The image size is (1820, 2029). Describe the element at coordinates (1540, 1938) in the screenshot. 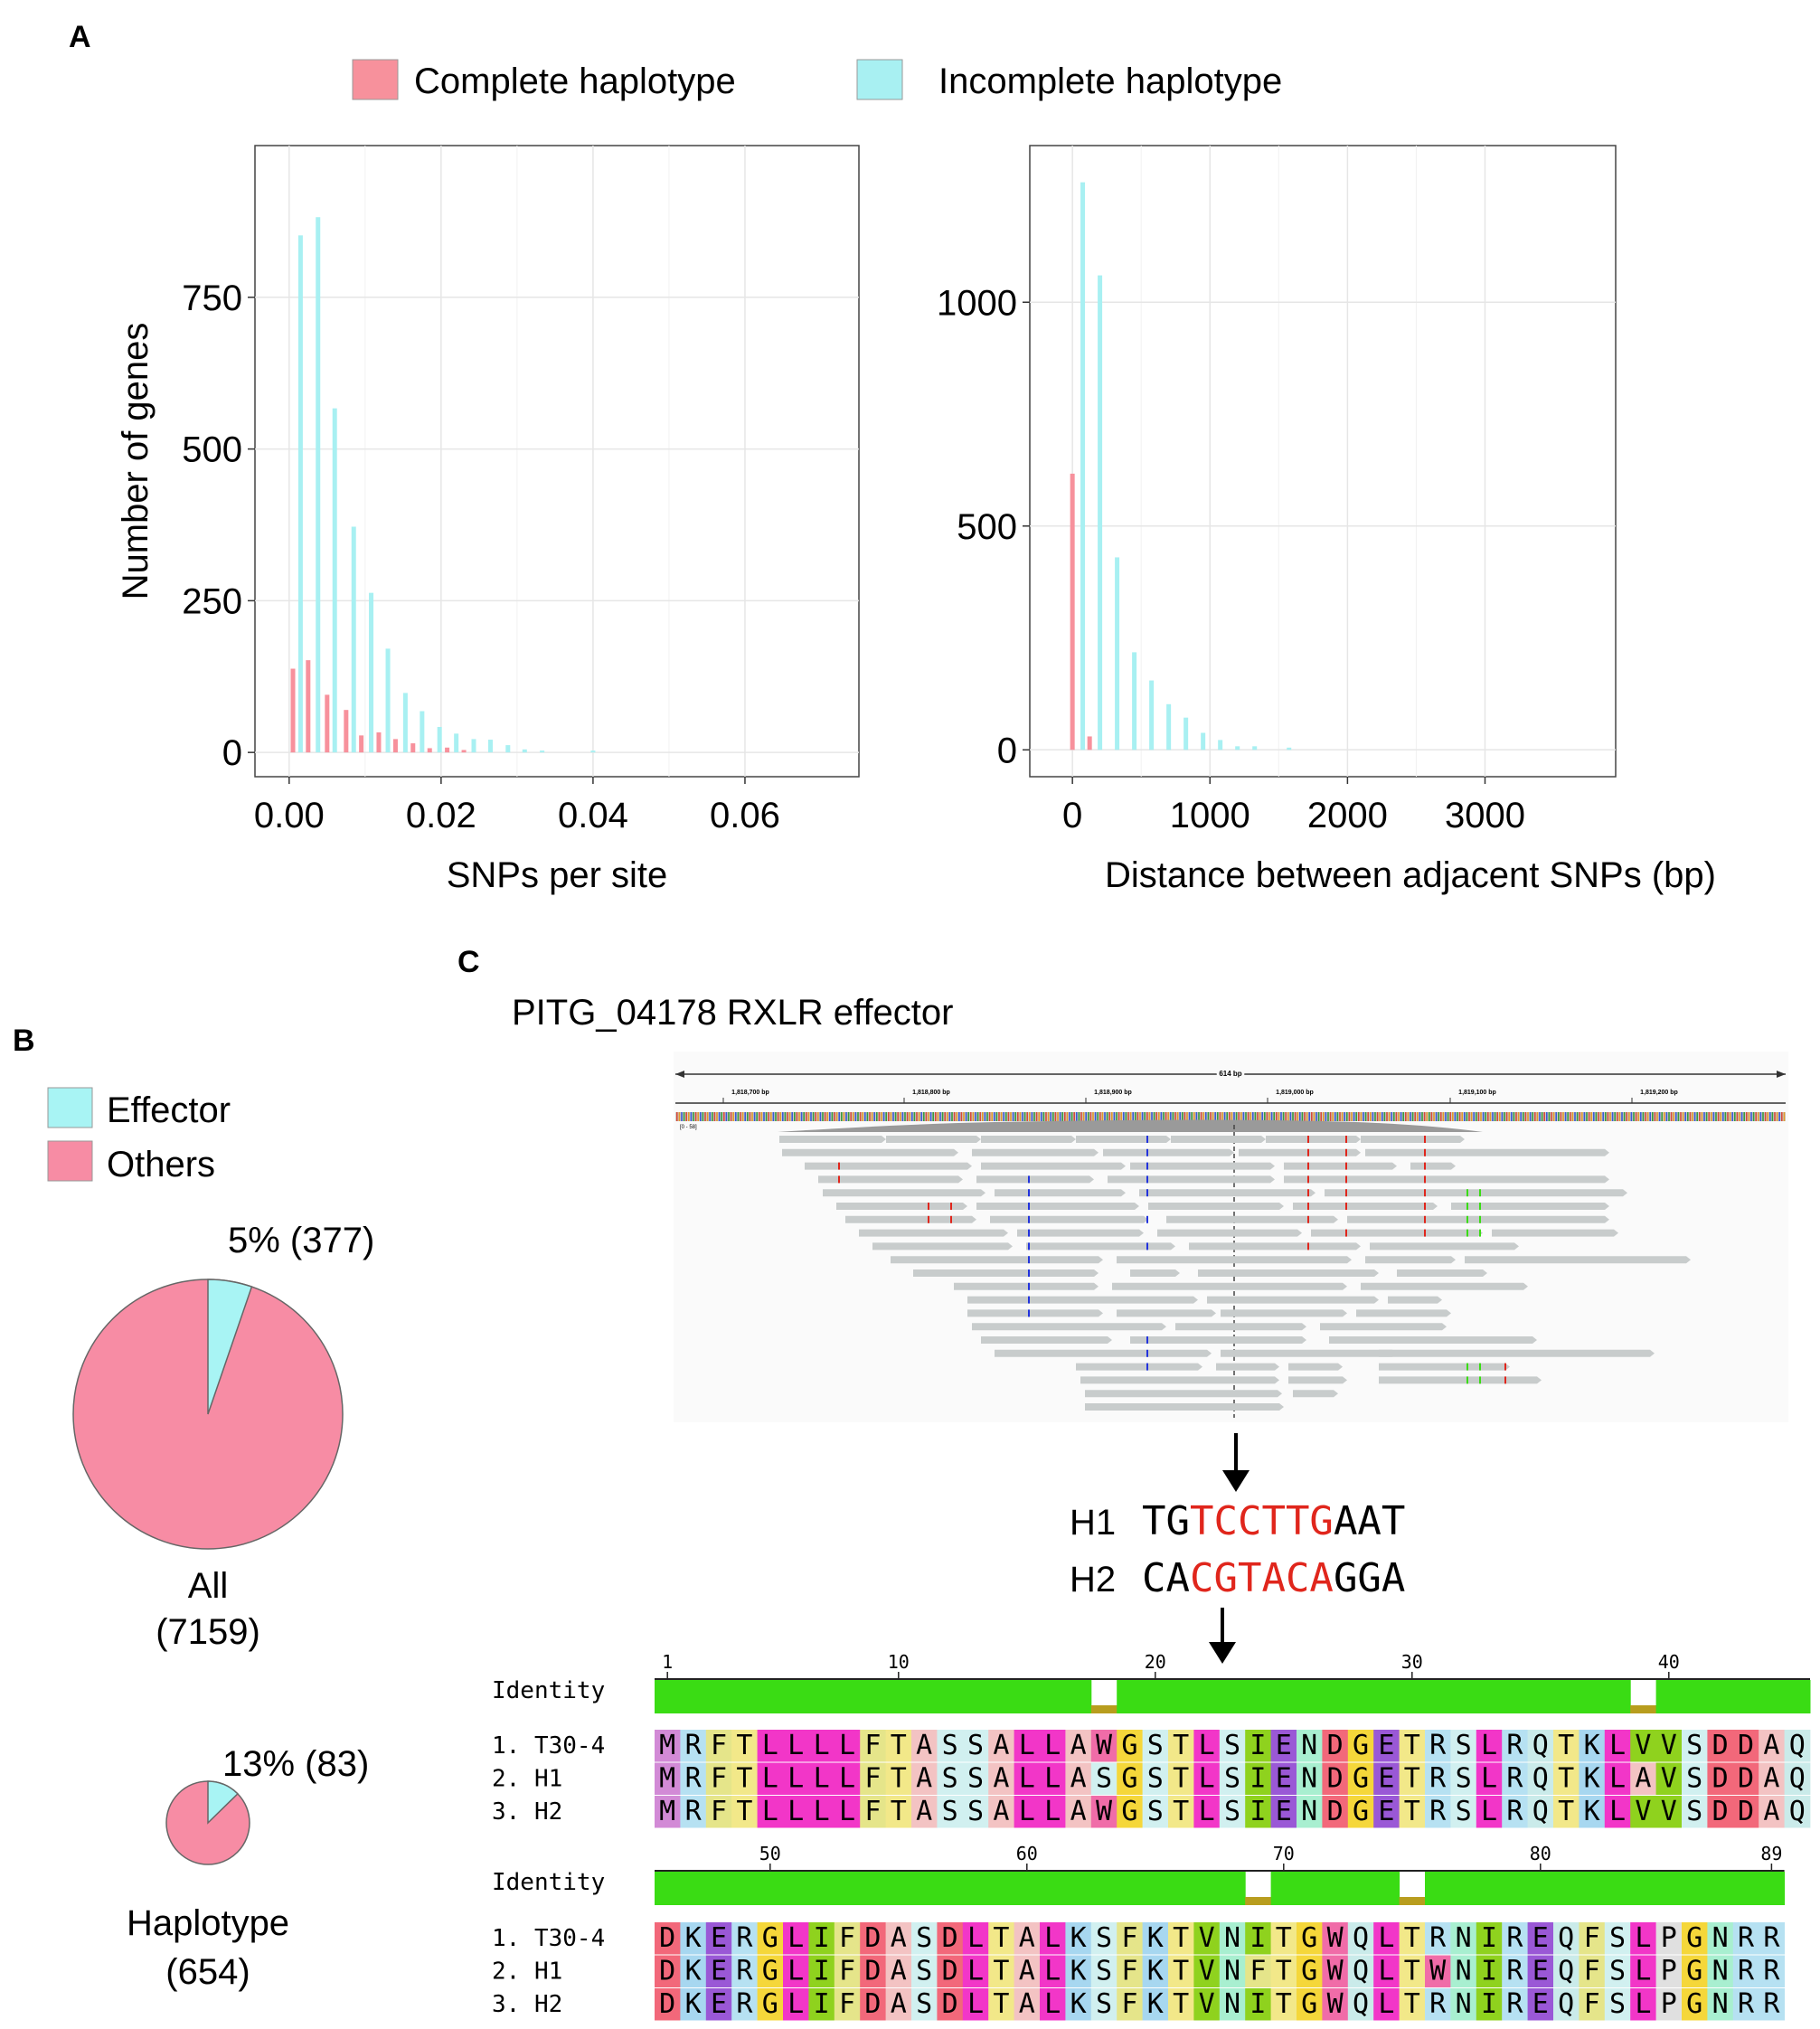

I see `residue-letter: E` at that location.